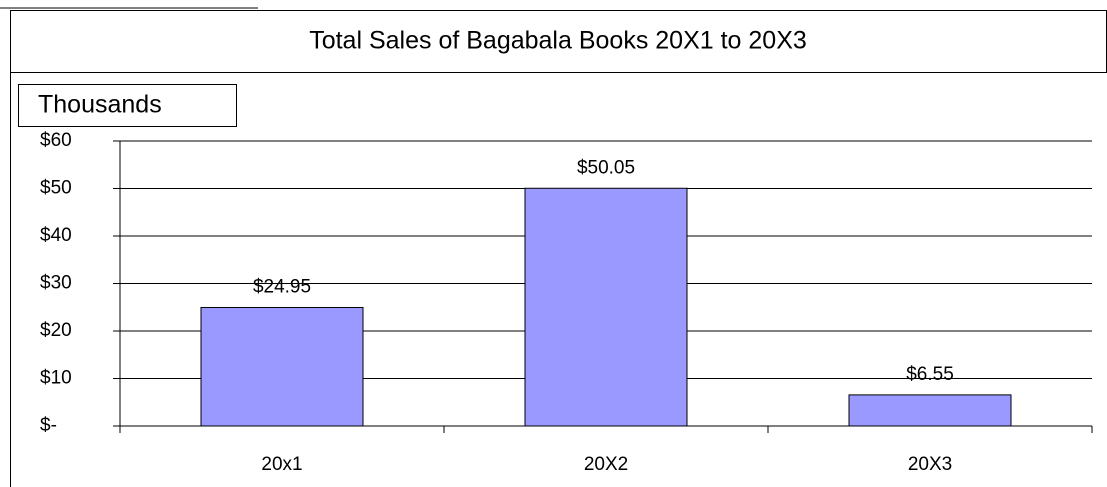 This screenshot has height=487, width=1107. I want to click on y-tick-label: $10, so click(56, 378).